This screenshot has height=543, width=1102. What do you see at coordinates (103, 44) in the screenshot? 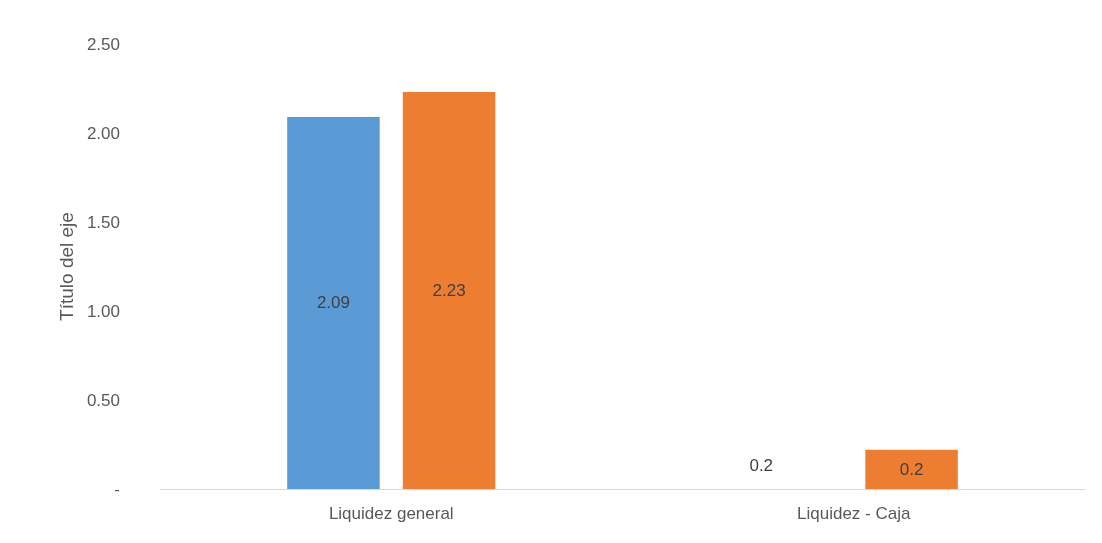
I see `y-tick-label: 2.50` at bounding box center [103, 44].